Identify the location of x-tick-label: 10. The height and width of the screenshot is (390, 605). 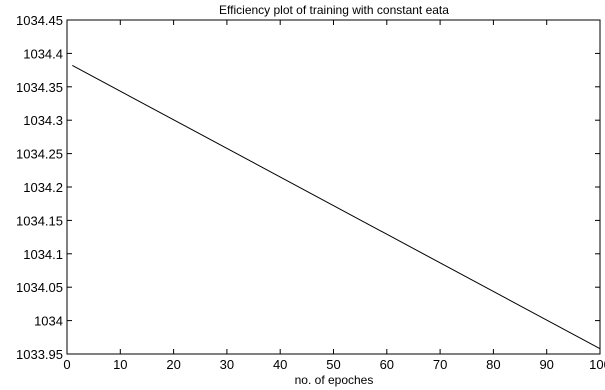
(120, 364).